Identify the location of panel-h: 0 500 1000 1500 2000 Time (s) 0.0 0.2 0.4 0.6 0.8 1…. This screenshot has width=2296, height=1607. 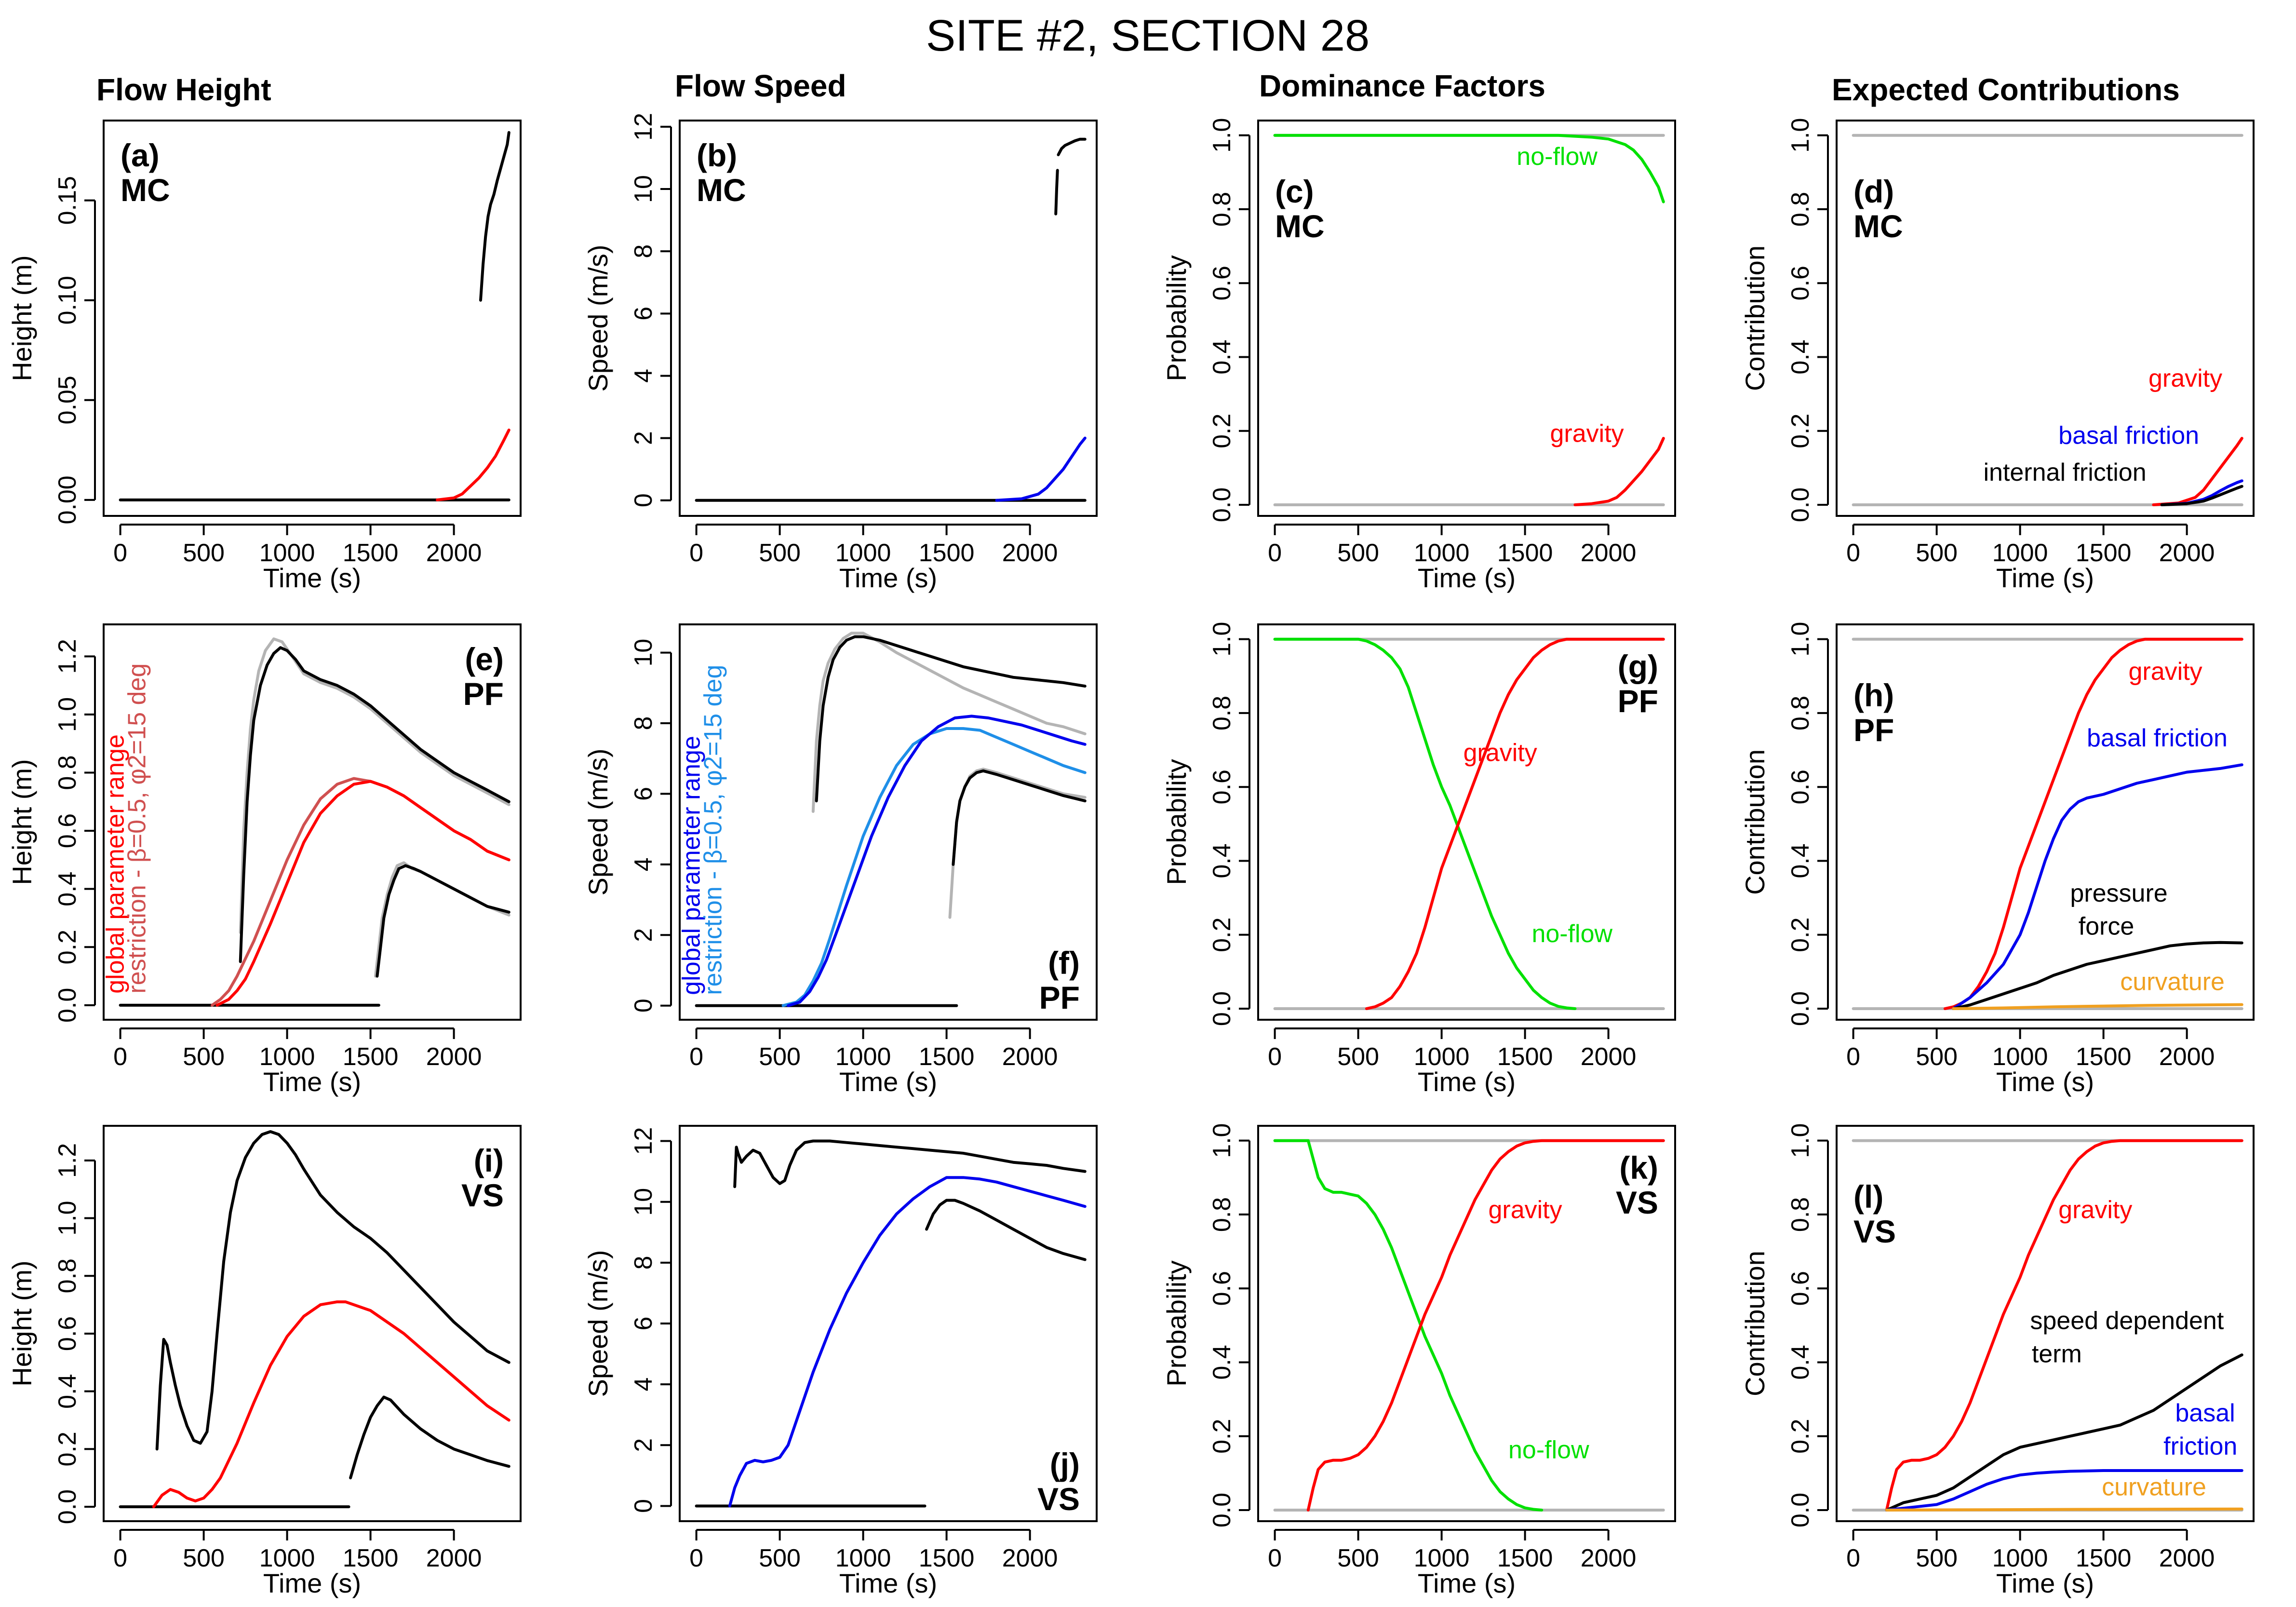
(1997, 859).